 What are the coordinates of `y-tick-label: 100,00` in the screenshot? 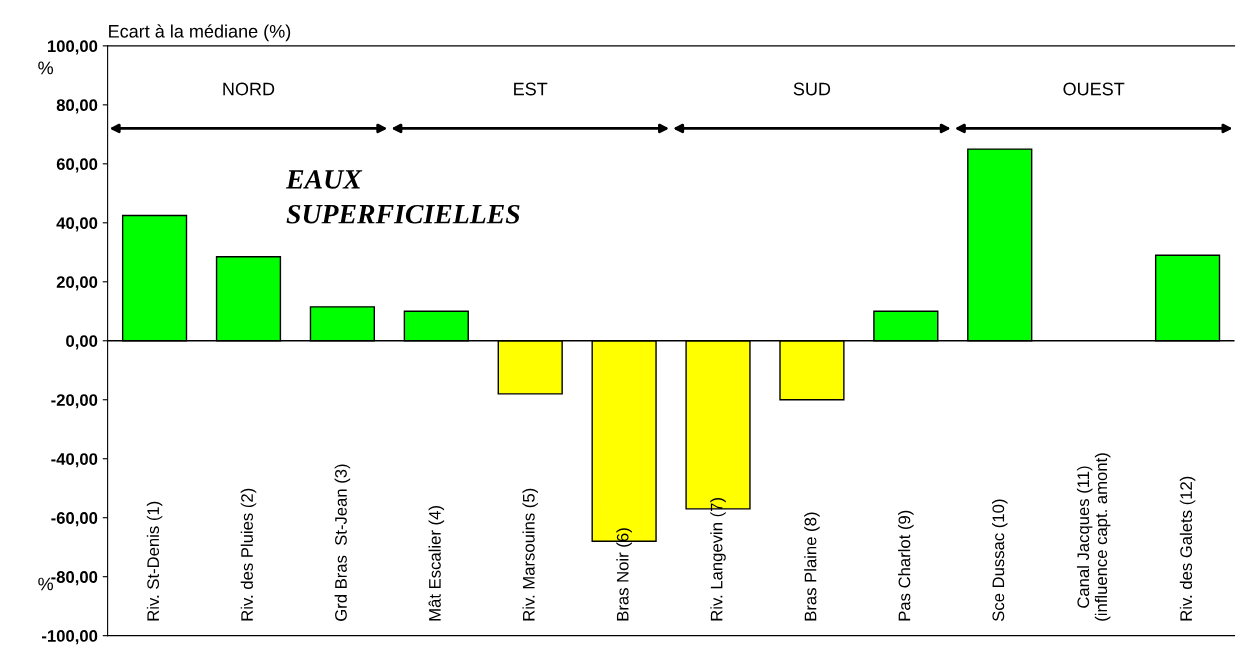 It's located at (72, 47).